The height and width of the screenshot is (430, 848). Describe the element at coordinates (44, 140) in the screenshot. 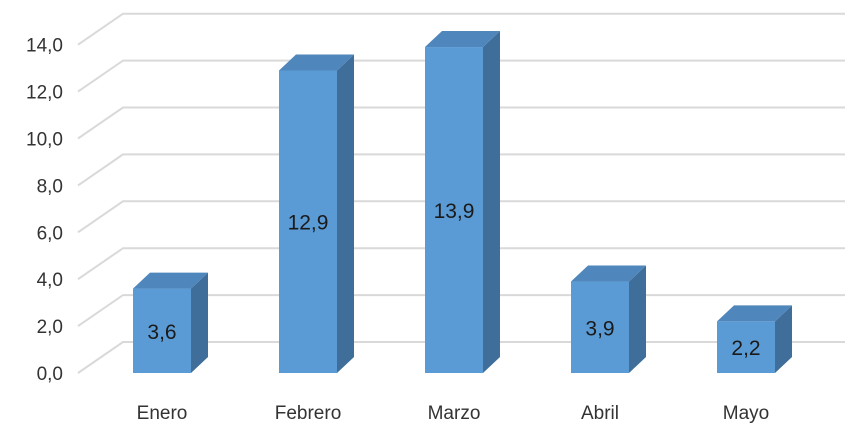

I see `y-tick-label: 10,0` at that location.